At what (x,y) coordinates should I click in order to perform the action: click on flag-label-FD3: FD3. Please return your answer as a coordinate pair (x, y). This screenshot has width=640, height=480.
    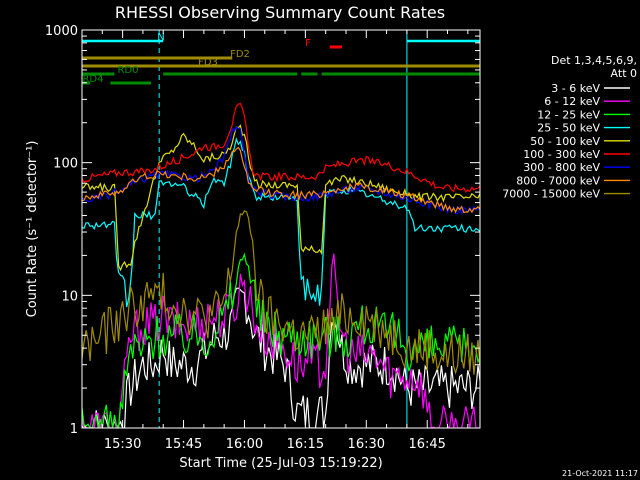
    Looking at the image, I should click on (208, 62).